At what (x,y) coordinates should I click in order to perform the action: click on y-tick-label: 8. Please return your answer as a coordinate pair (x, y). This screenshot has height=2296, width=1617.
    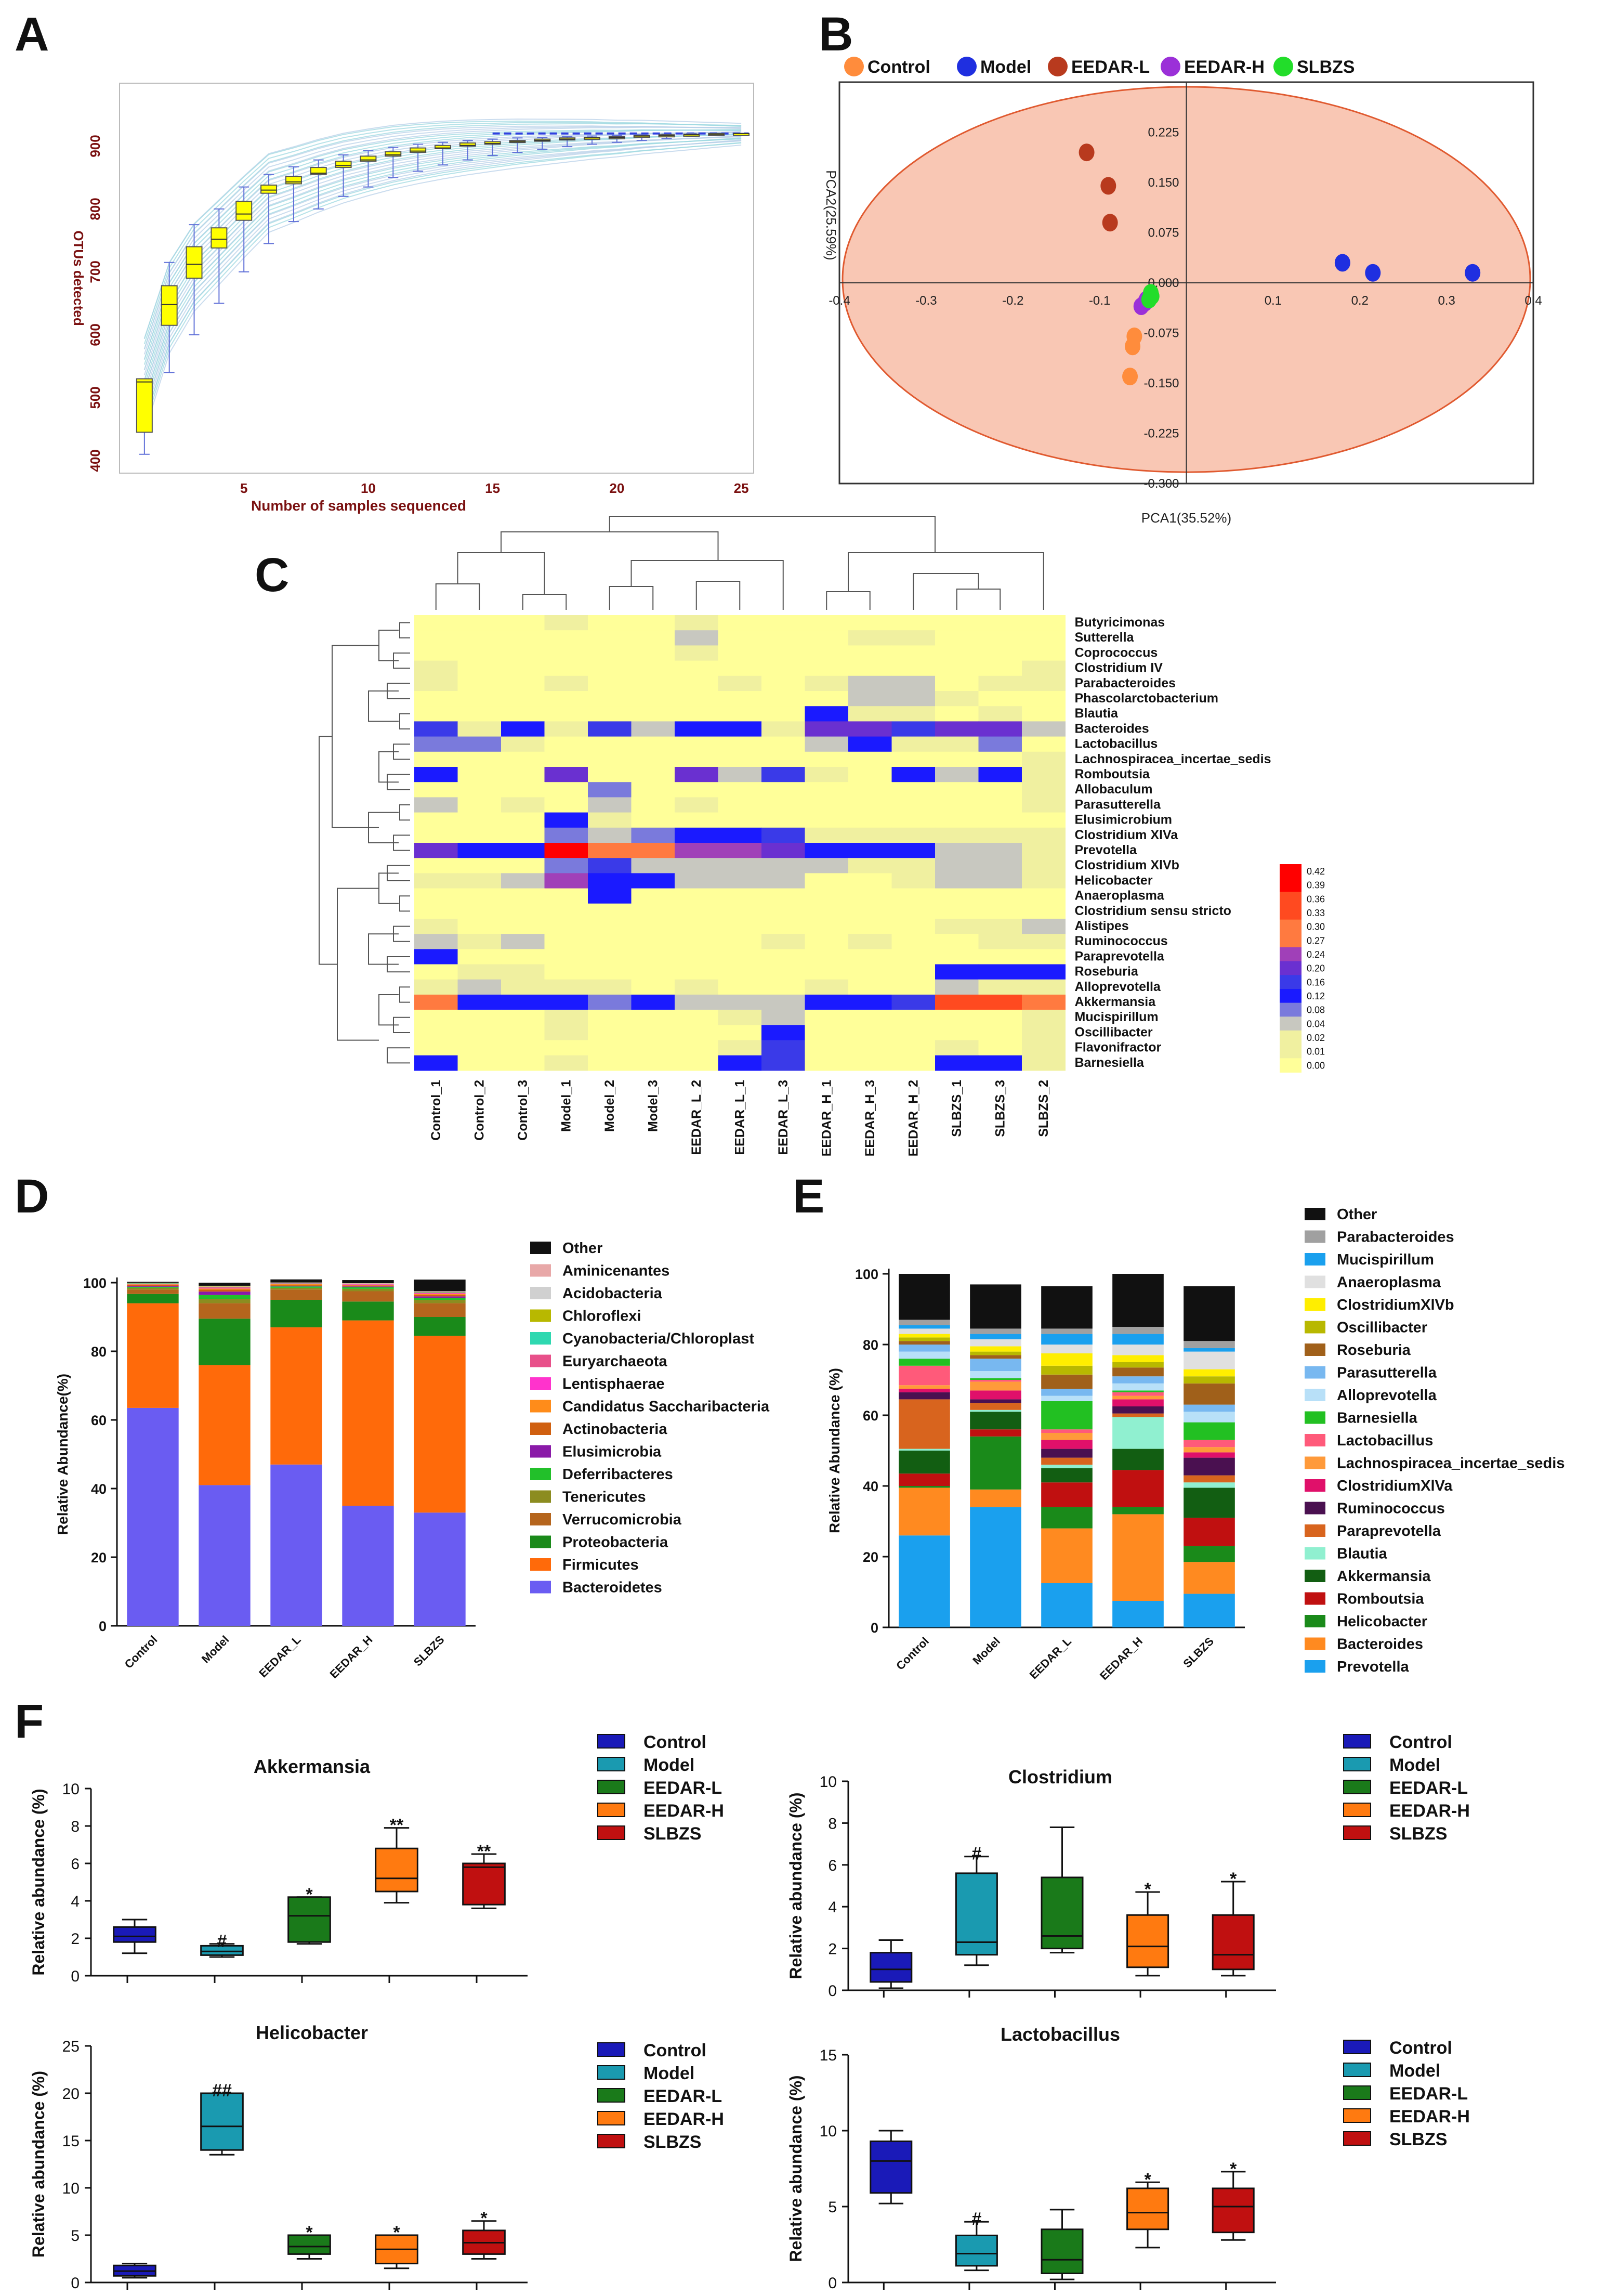
    Looking at the image, I should click on (75, 1826).